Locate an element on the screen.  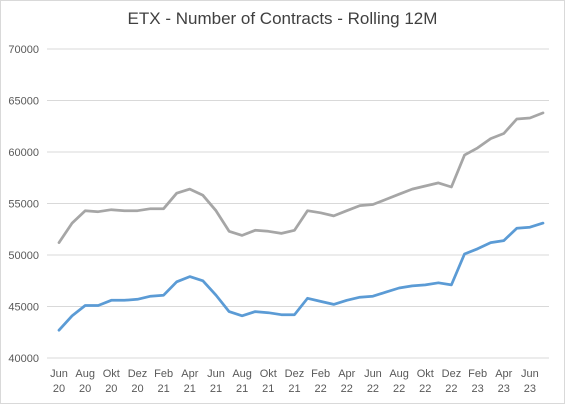
x-tick-label: Feb 21 is located at coordinates (163, 381).